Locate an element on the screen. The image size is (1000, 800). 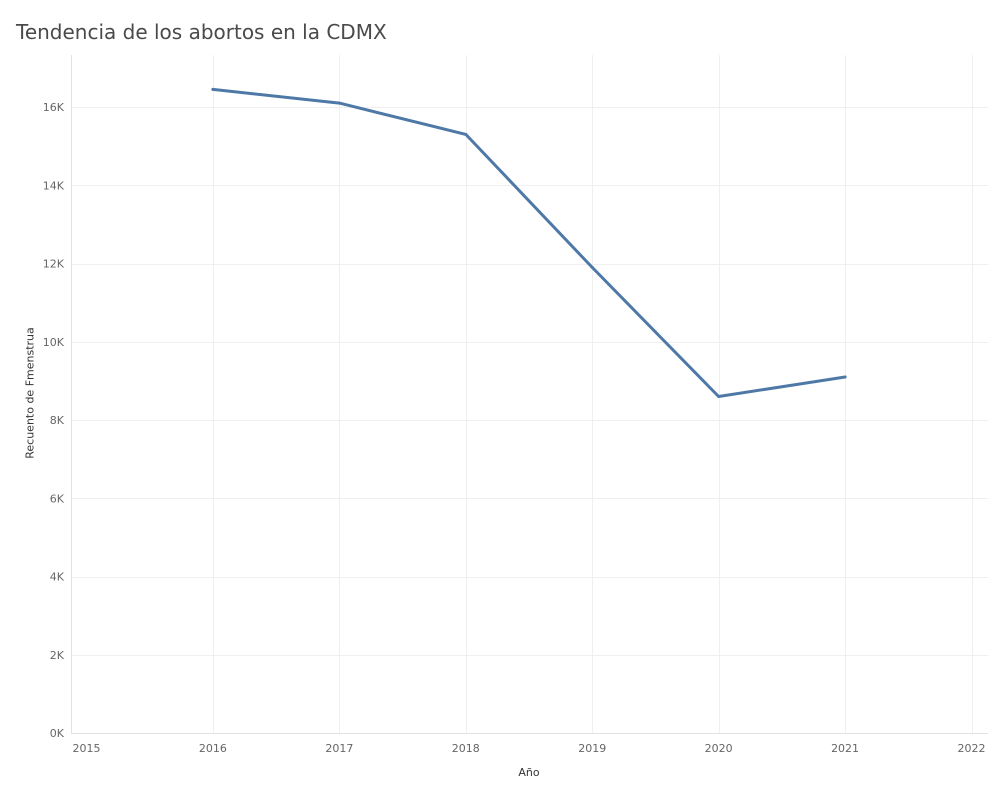
x-axis-label: Año is located at coordinates (529, 772).